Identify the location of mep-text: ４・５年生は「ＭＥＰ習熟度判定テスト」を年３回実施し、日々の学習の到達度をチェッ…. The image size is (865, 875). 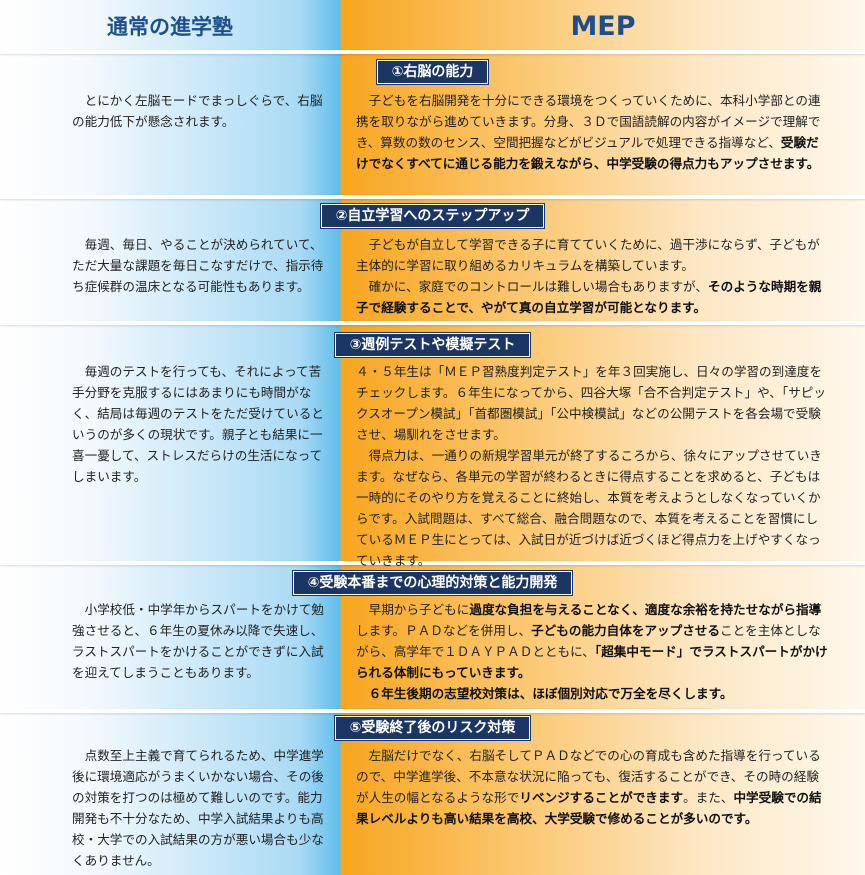
(592, 466).